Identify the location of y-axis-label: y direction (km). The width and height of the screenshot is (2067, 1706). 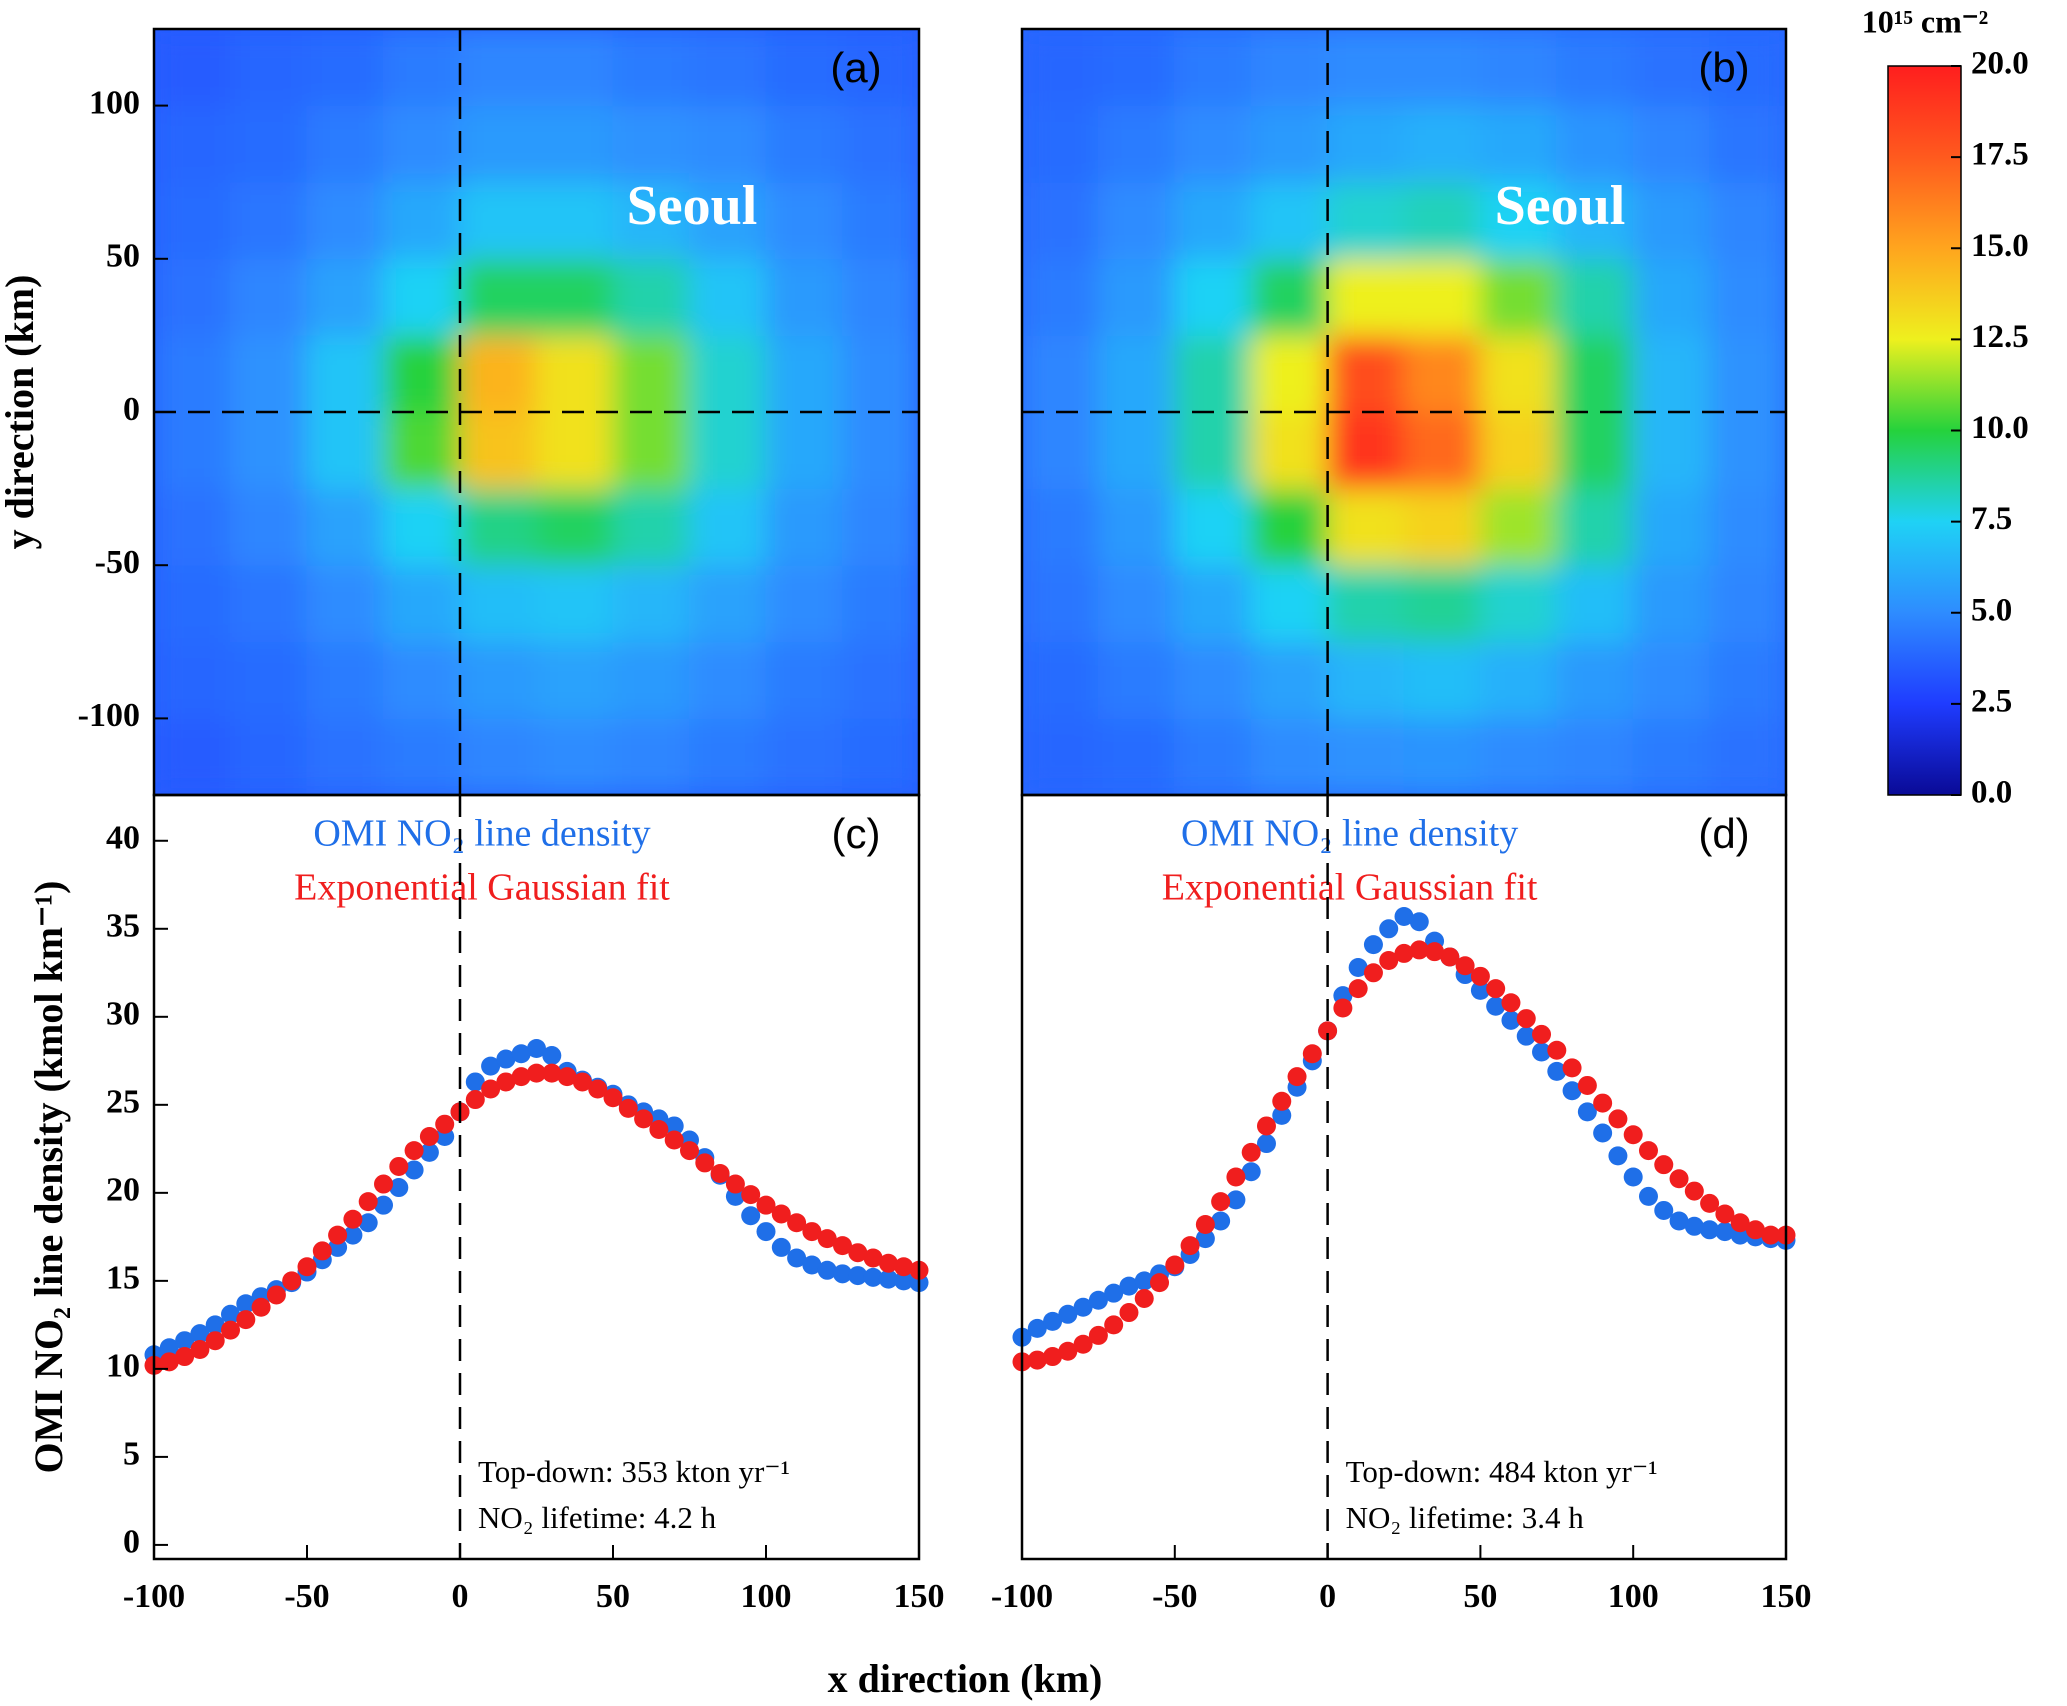
(21, 412).